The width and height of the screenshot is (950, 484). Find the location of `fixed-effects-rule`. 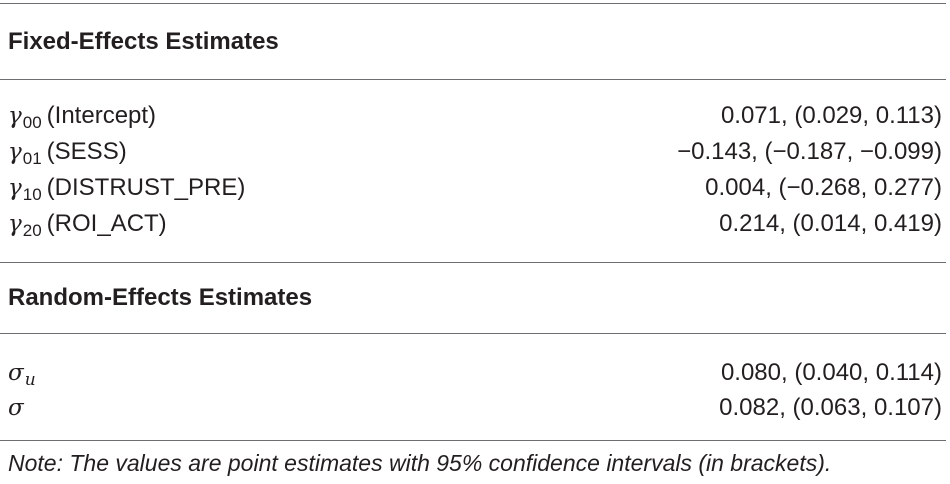

fixed-effects-rule is located at coordinates (473, 79).